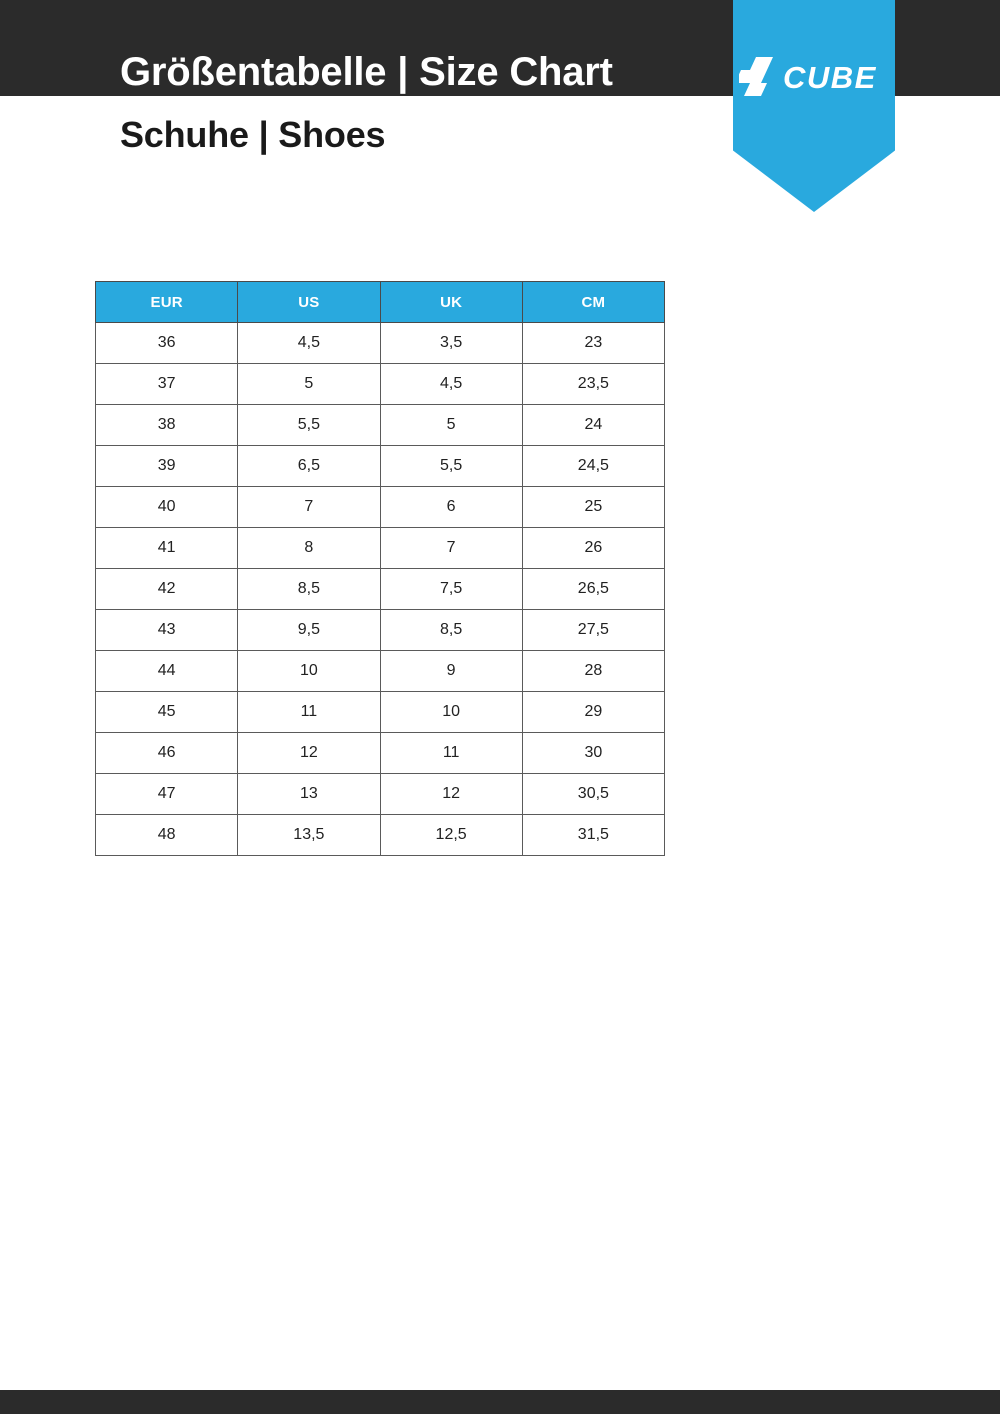  I want to click on cell-cm: 23, so click(593, 343).